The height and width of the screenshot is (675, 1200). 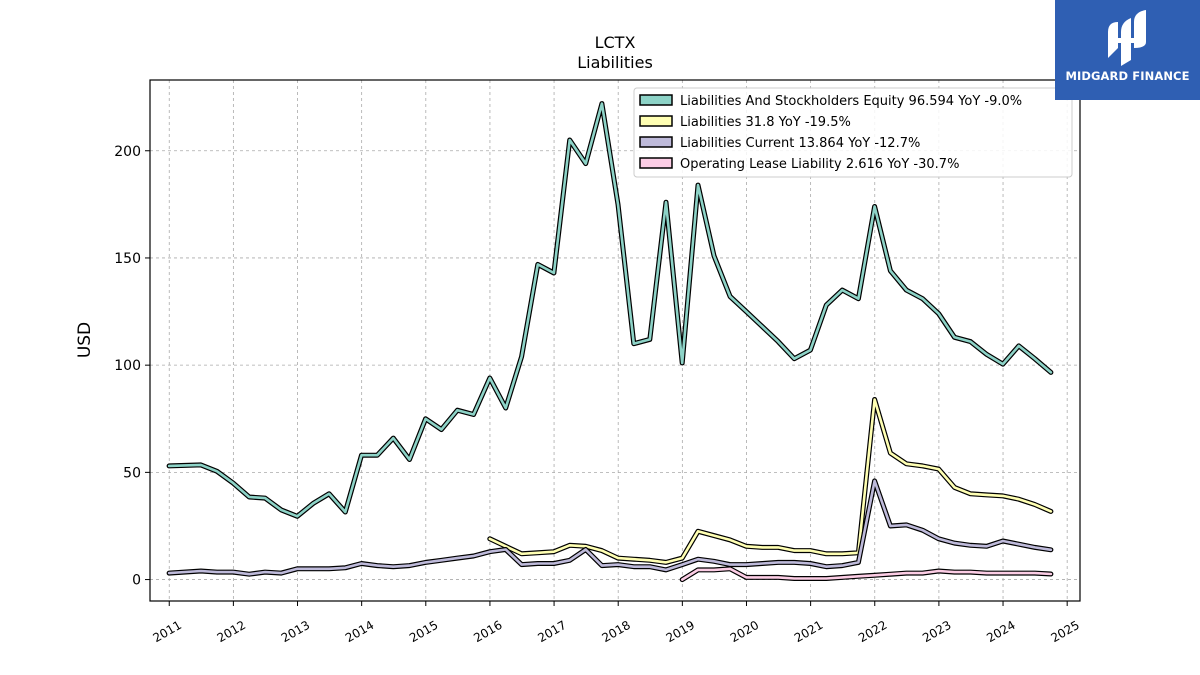 I want to click on x-tick-label: 2018, so click(x=615, y=631).